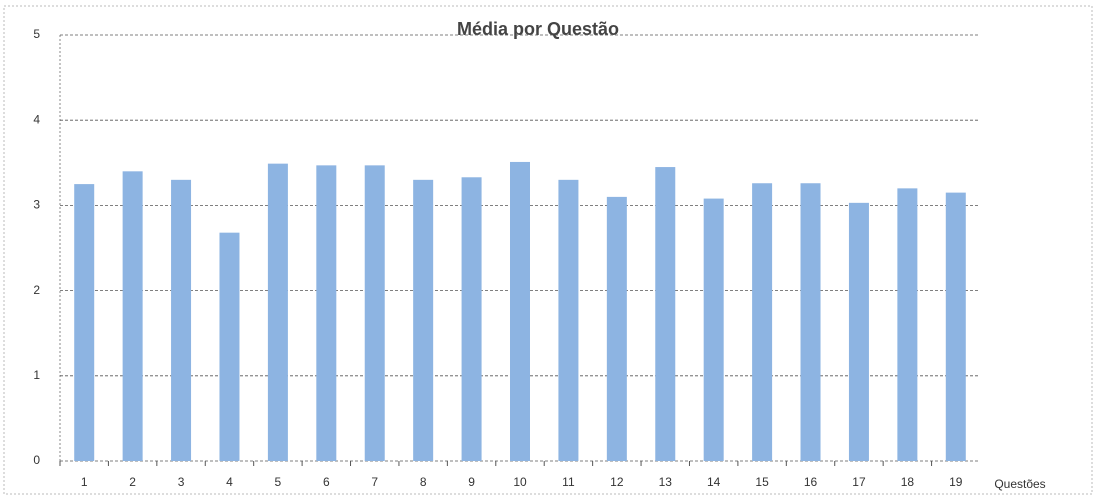 This screenshot has width=1096, height=500. What do you see at coordinates (278, 482) in the screenshot?
I see `x-tick-label: 5` at bounding box center [278, 482].